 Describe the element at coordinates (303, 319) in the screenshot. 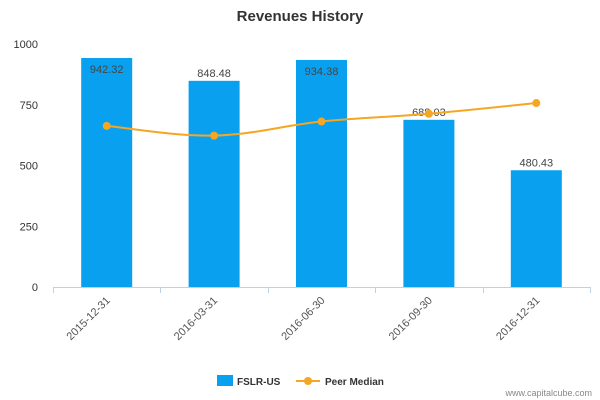

I see `x-tick-label: 2016-06-30` at that location.